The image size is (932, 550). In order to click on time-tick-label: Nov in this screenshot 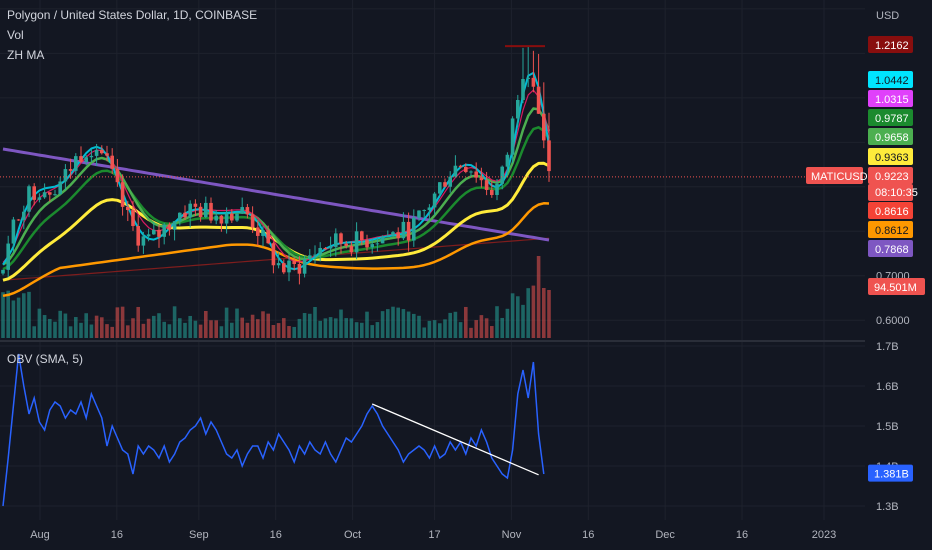, I will do `click(512, 535)`.